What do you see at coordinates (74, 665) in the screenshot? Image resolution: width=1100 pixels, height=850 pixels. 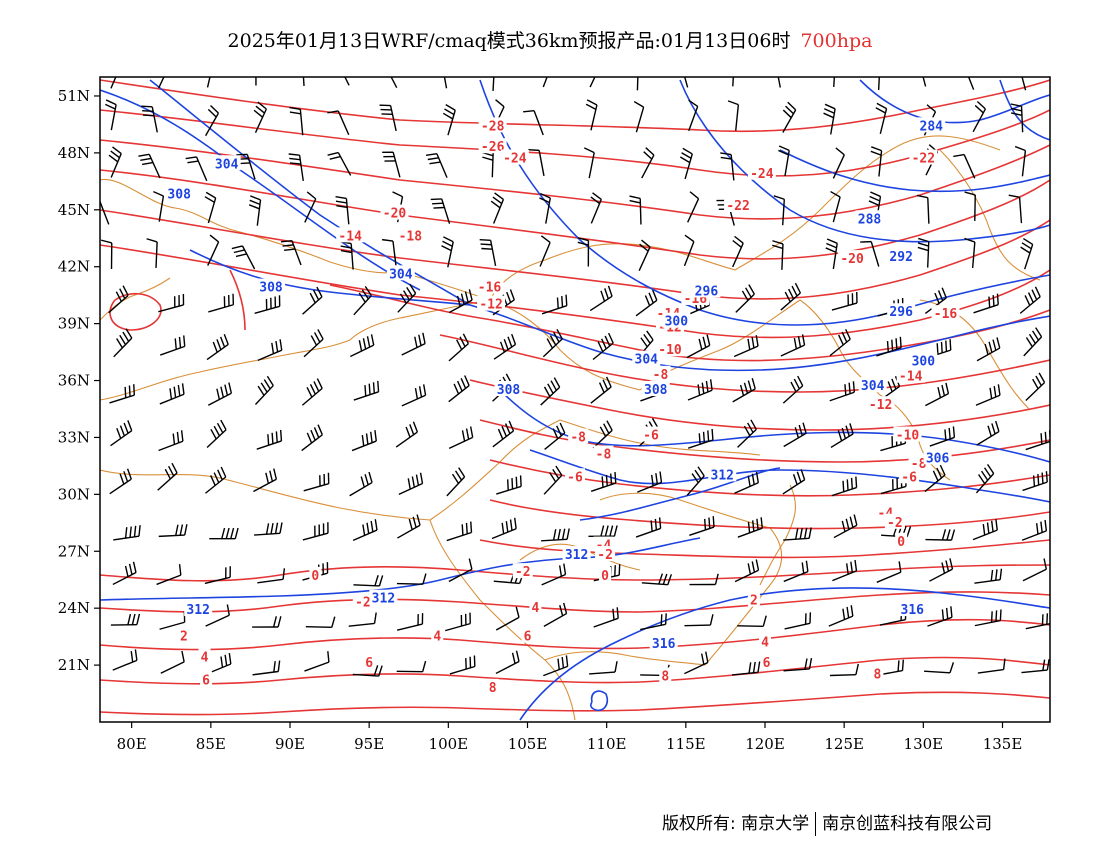 I see `y-tick-label: 21N` at bounding box center [74, 665].